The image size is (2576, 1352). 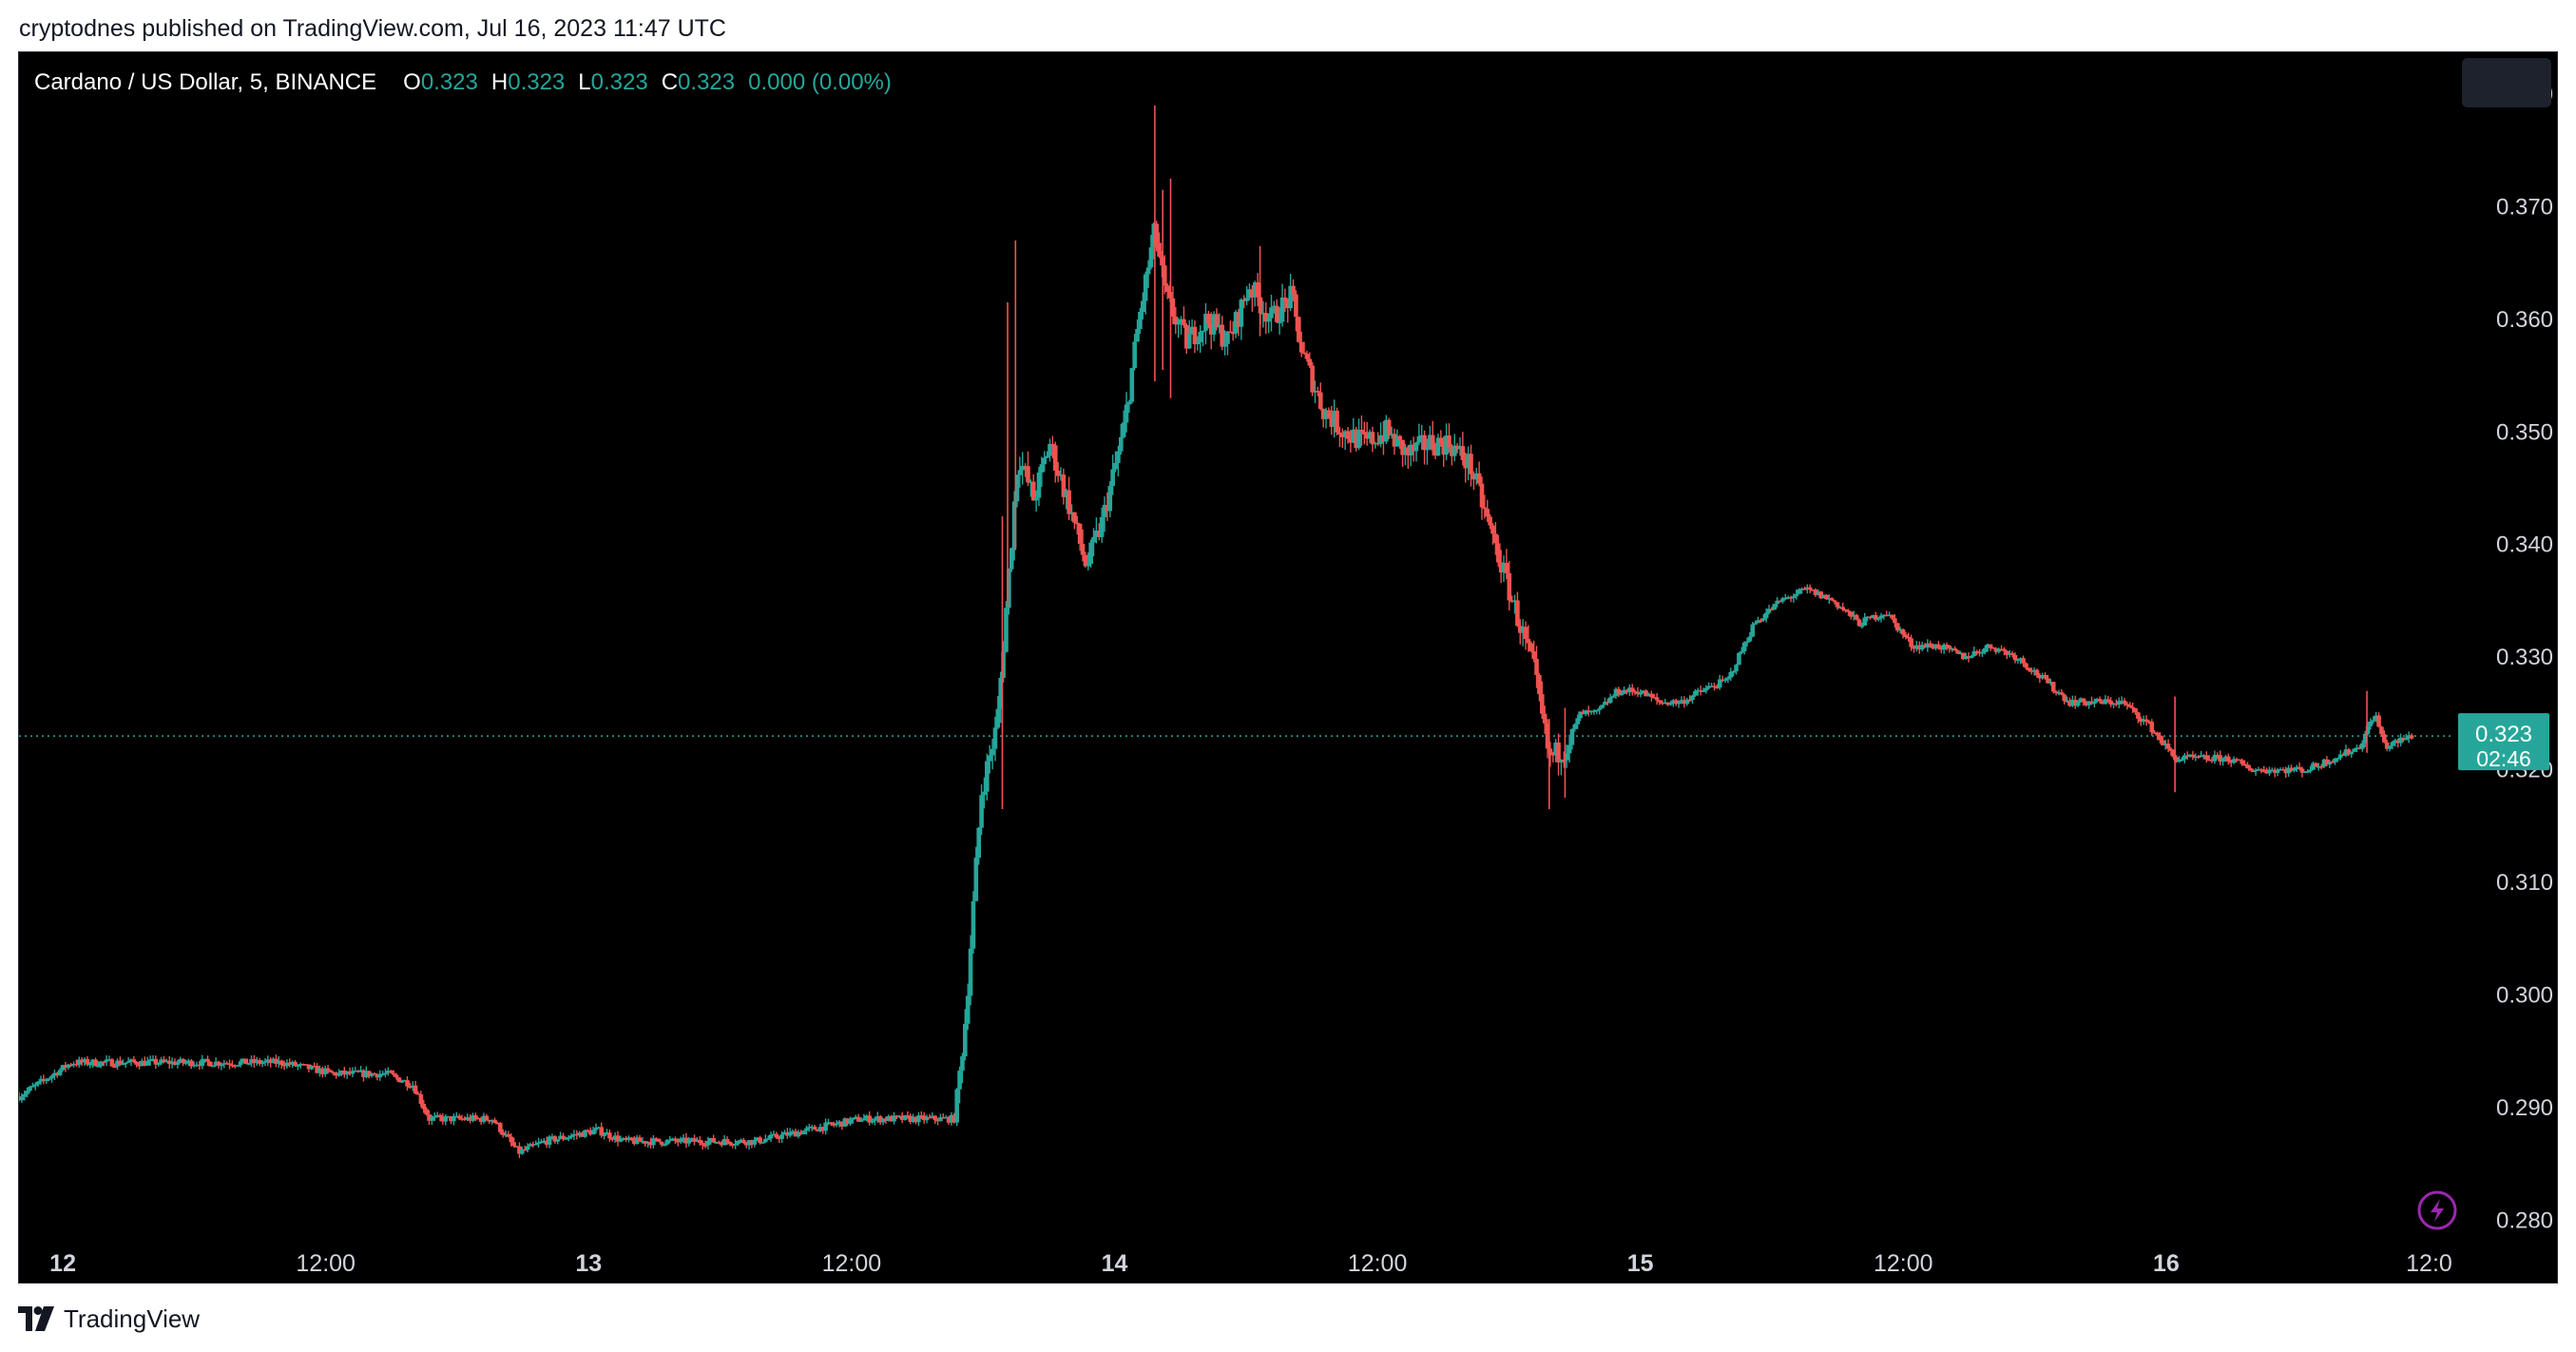 I want to click on y-tick-label: 0.370, so click(x=2525, y=207).